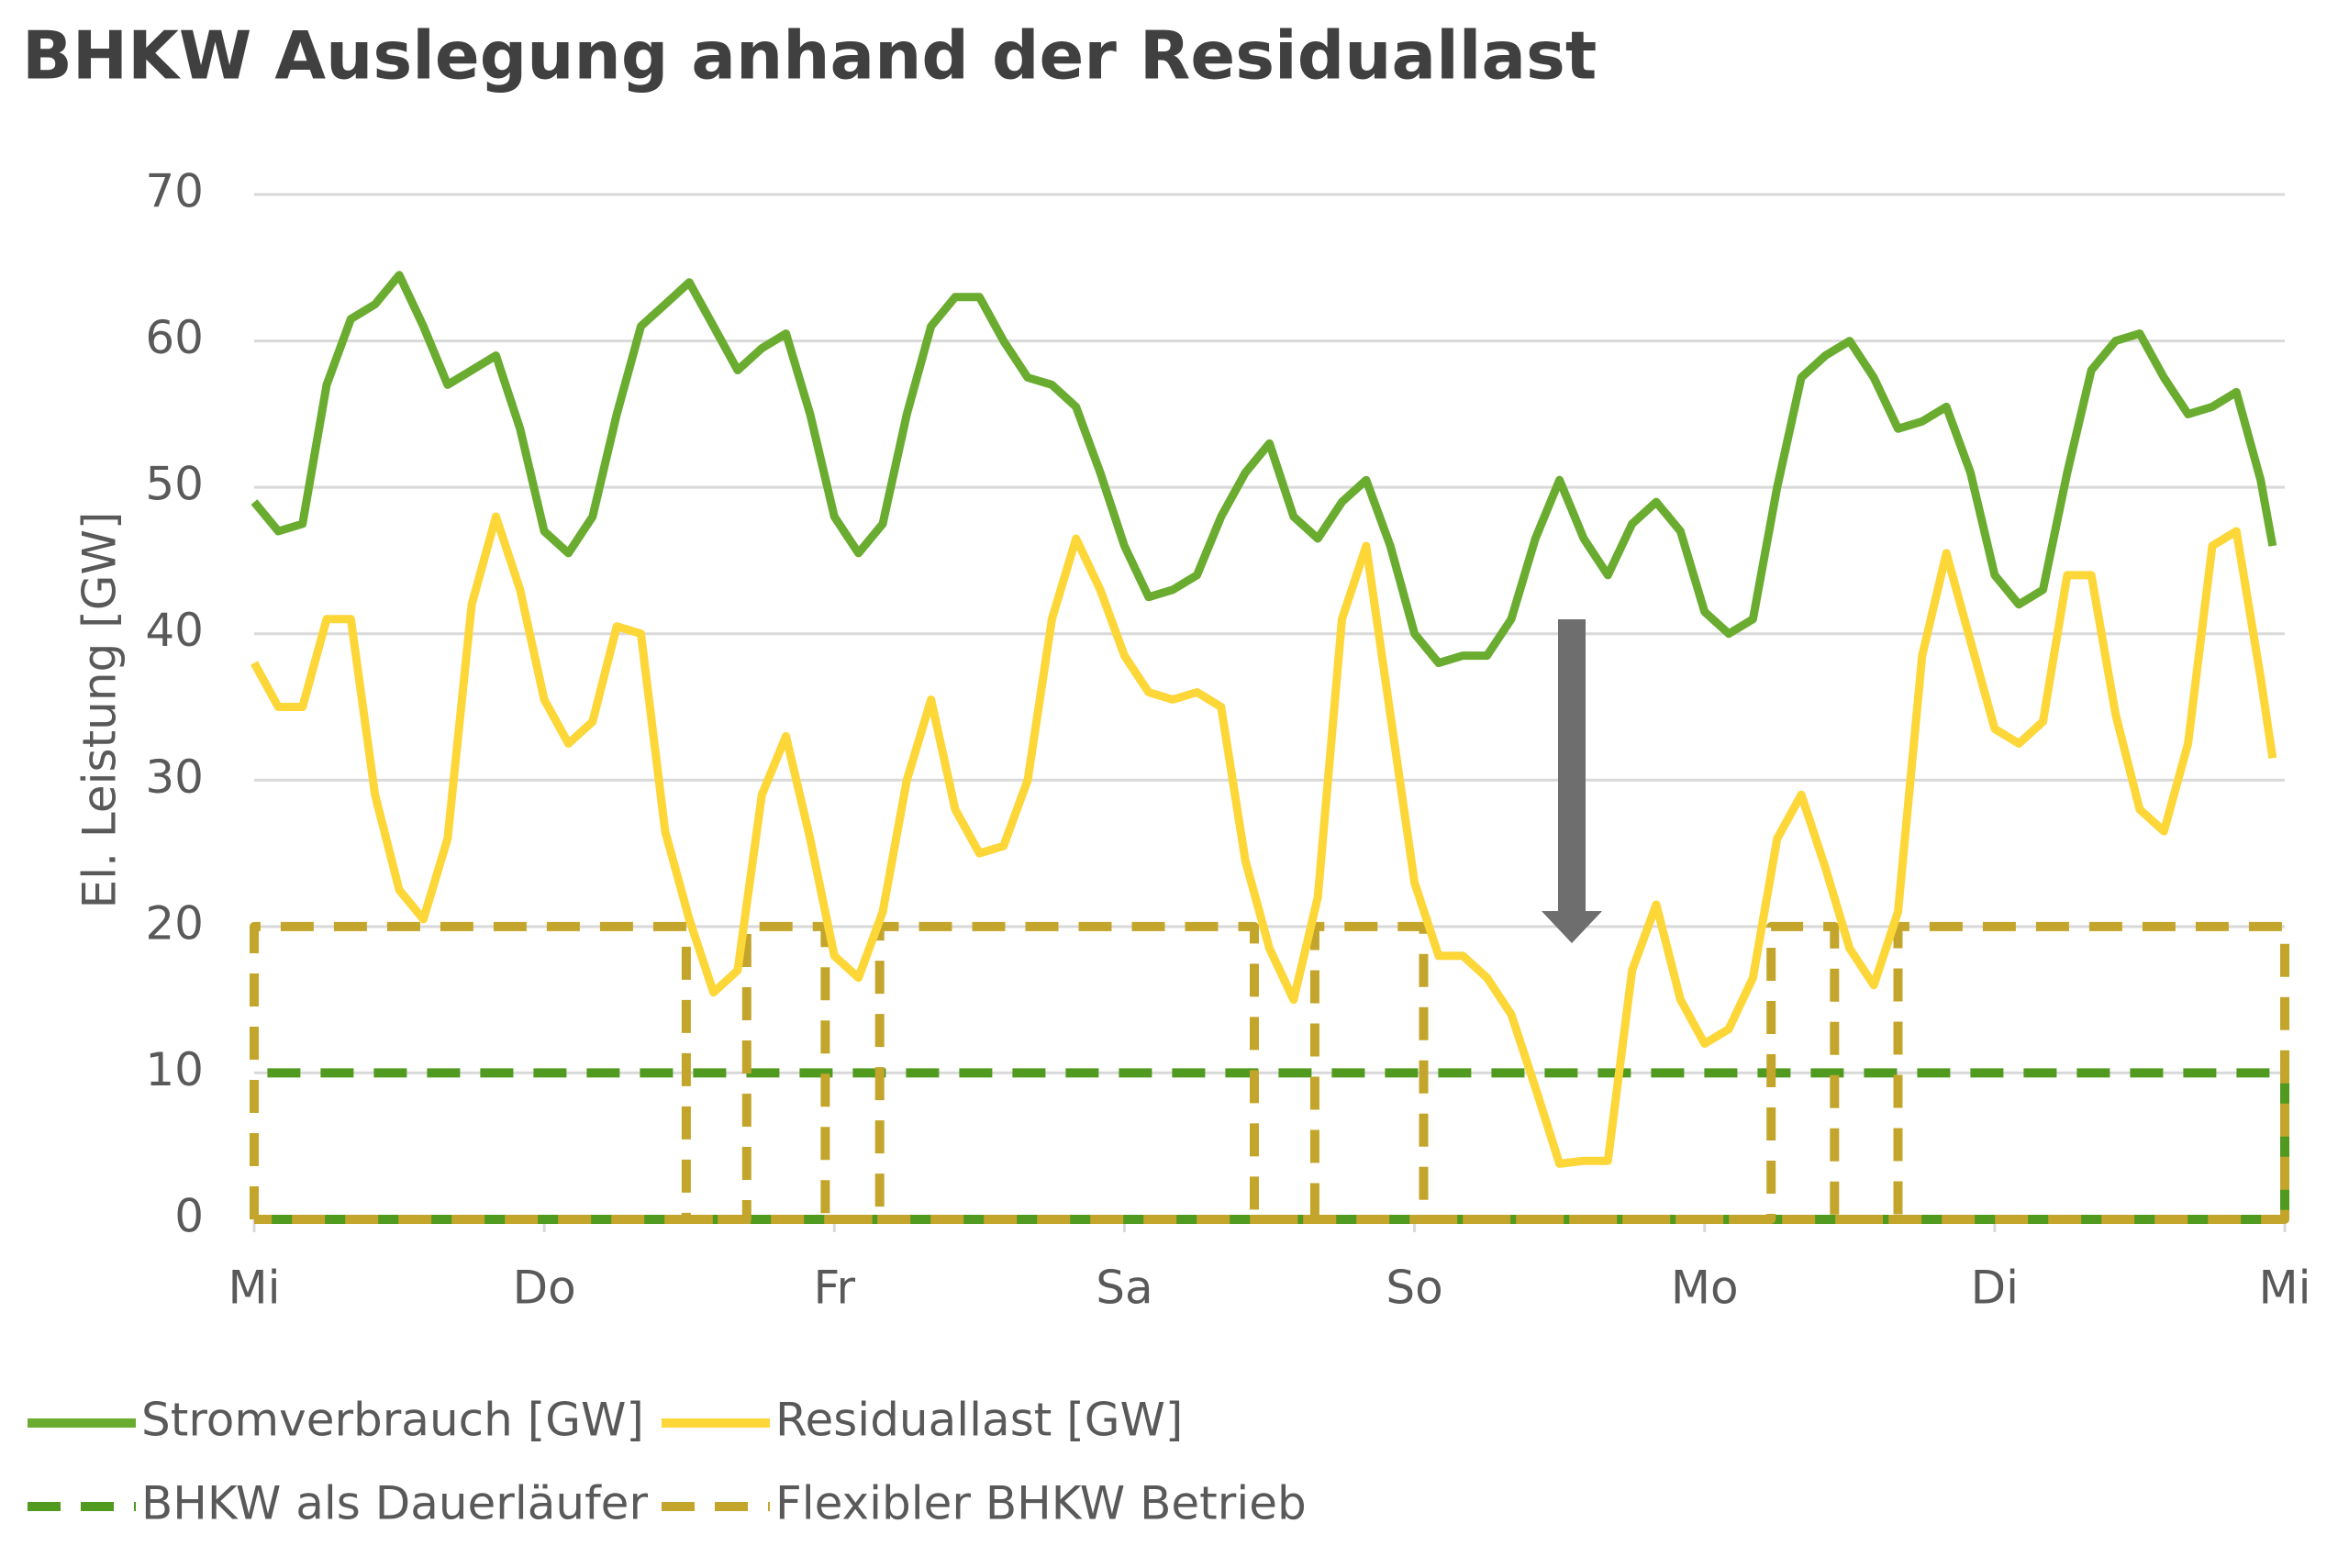 This screenshot has height=1568, width=2349. I want to click on y-tick-label: 30, so click(174, 777).